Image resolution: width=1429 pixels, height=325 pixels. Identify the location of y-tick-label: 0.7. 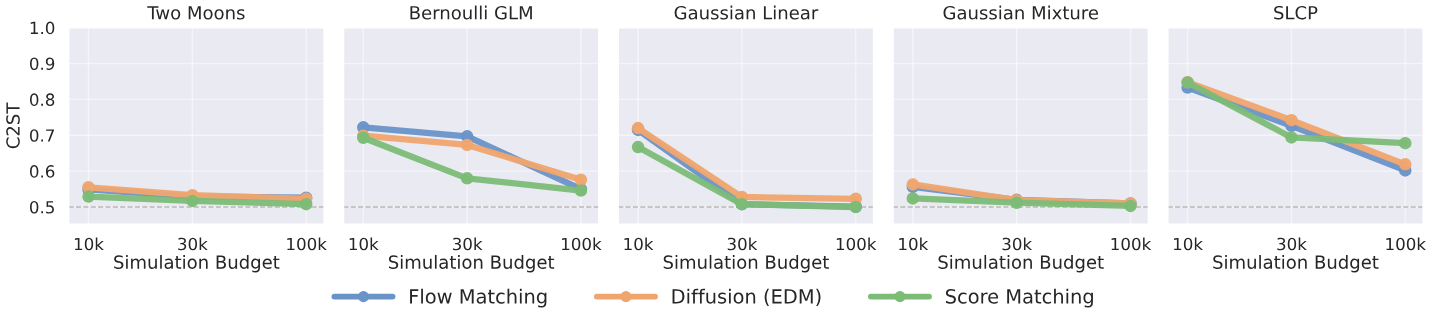
(41, 135).